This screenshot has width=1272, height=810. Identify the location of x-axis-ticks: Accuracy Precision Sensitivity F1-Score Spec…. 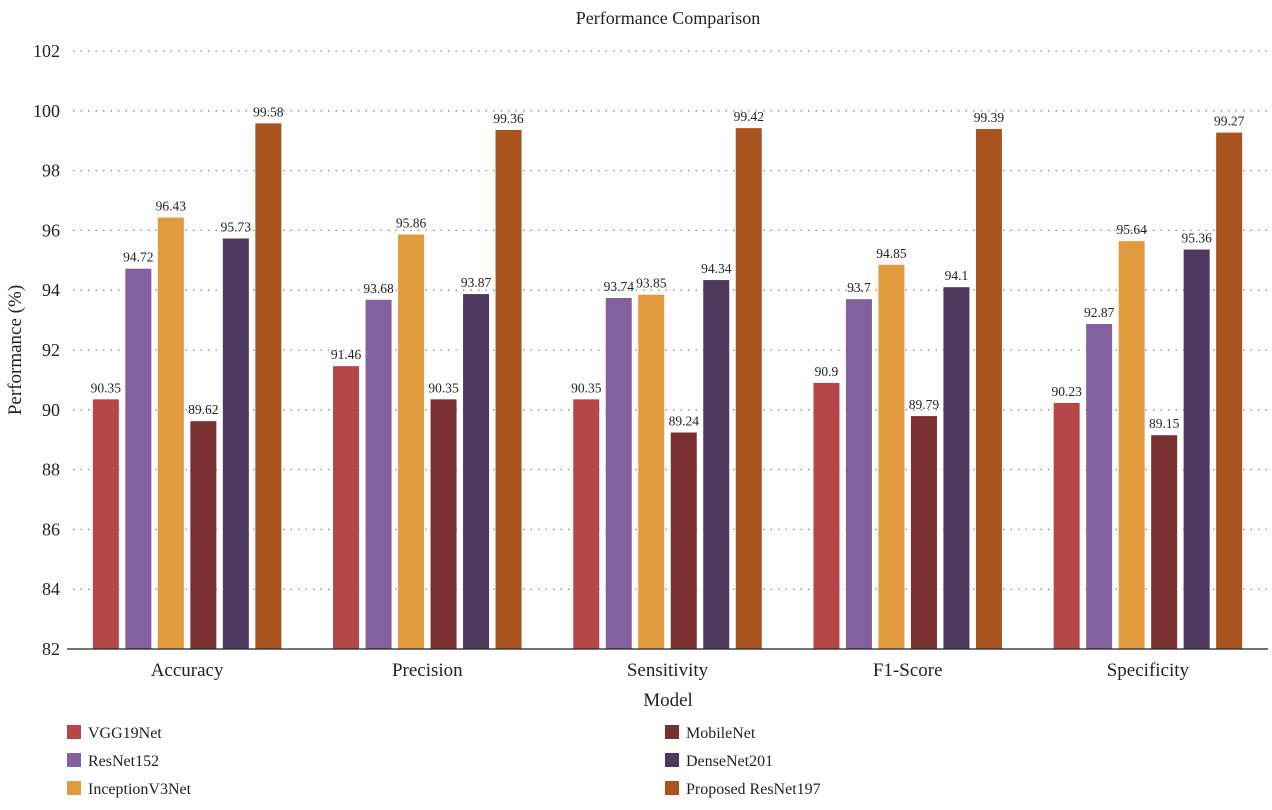
(670, 670).